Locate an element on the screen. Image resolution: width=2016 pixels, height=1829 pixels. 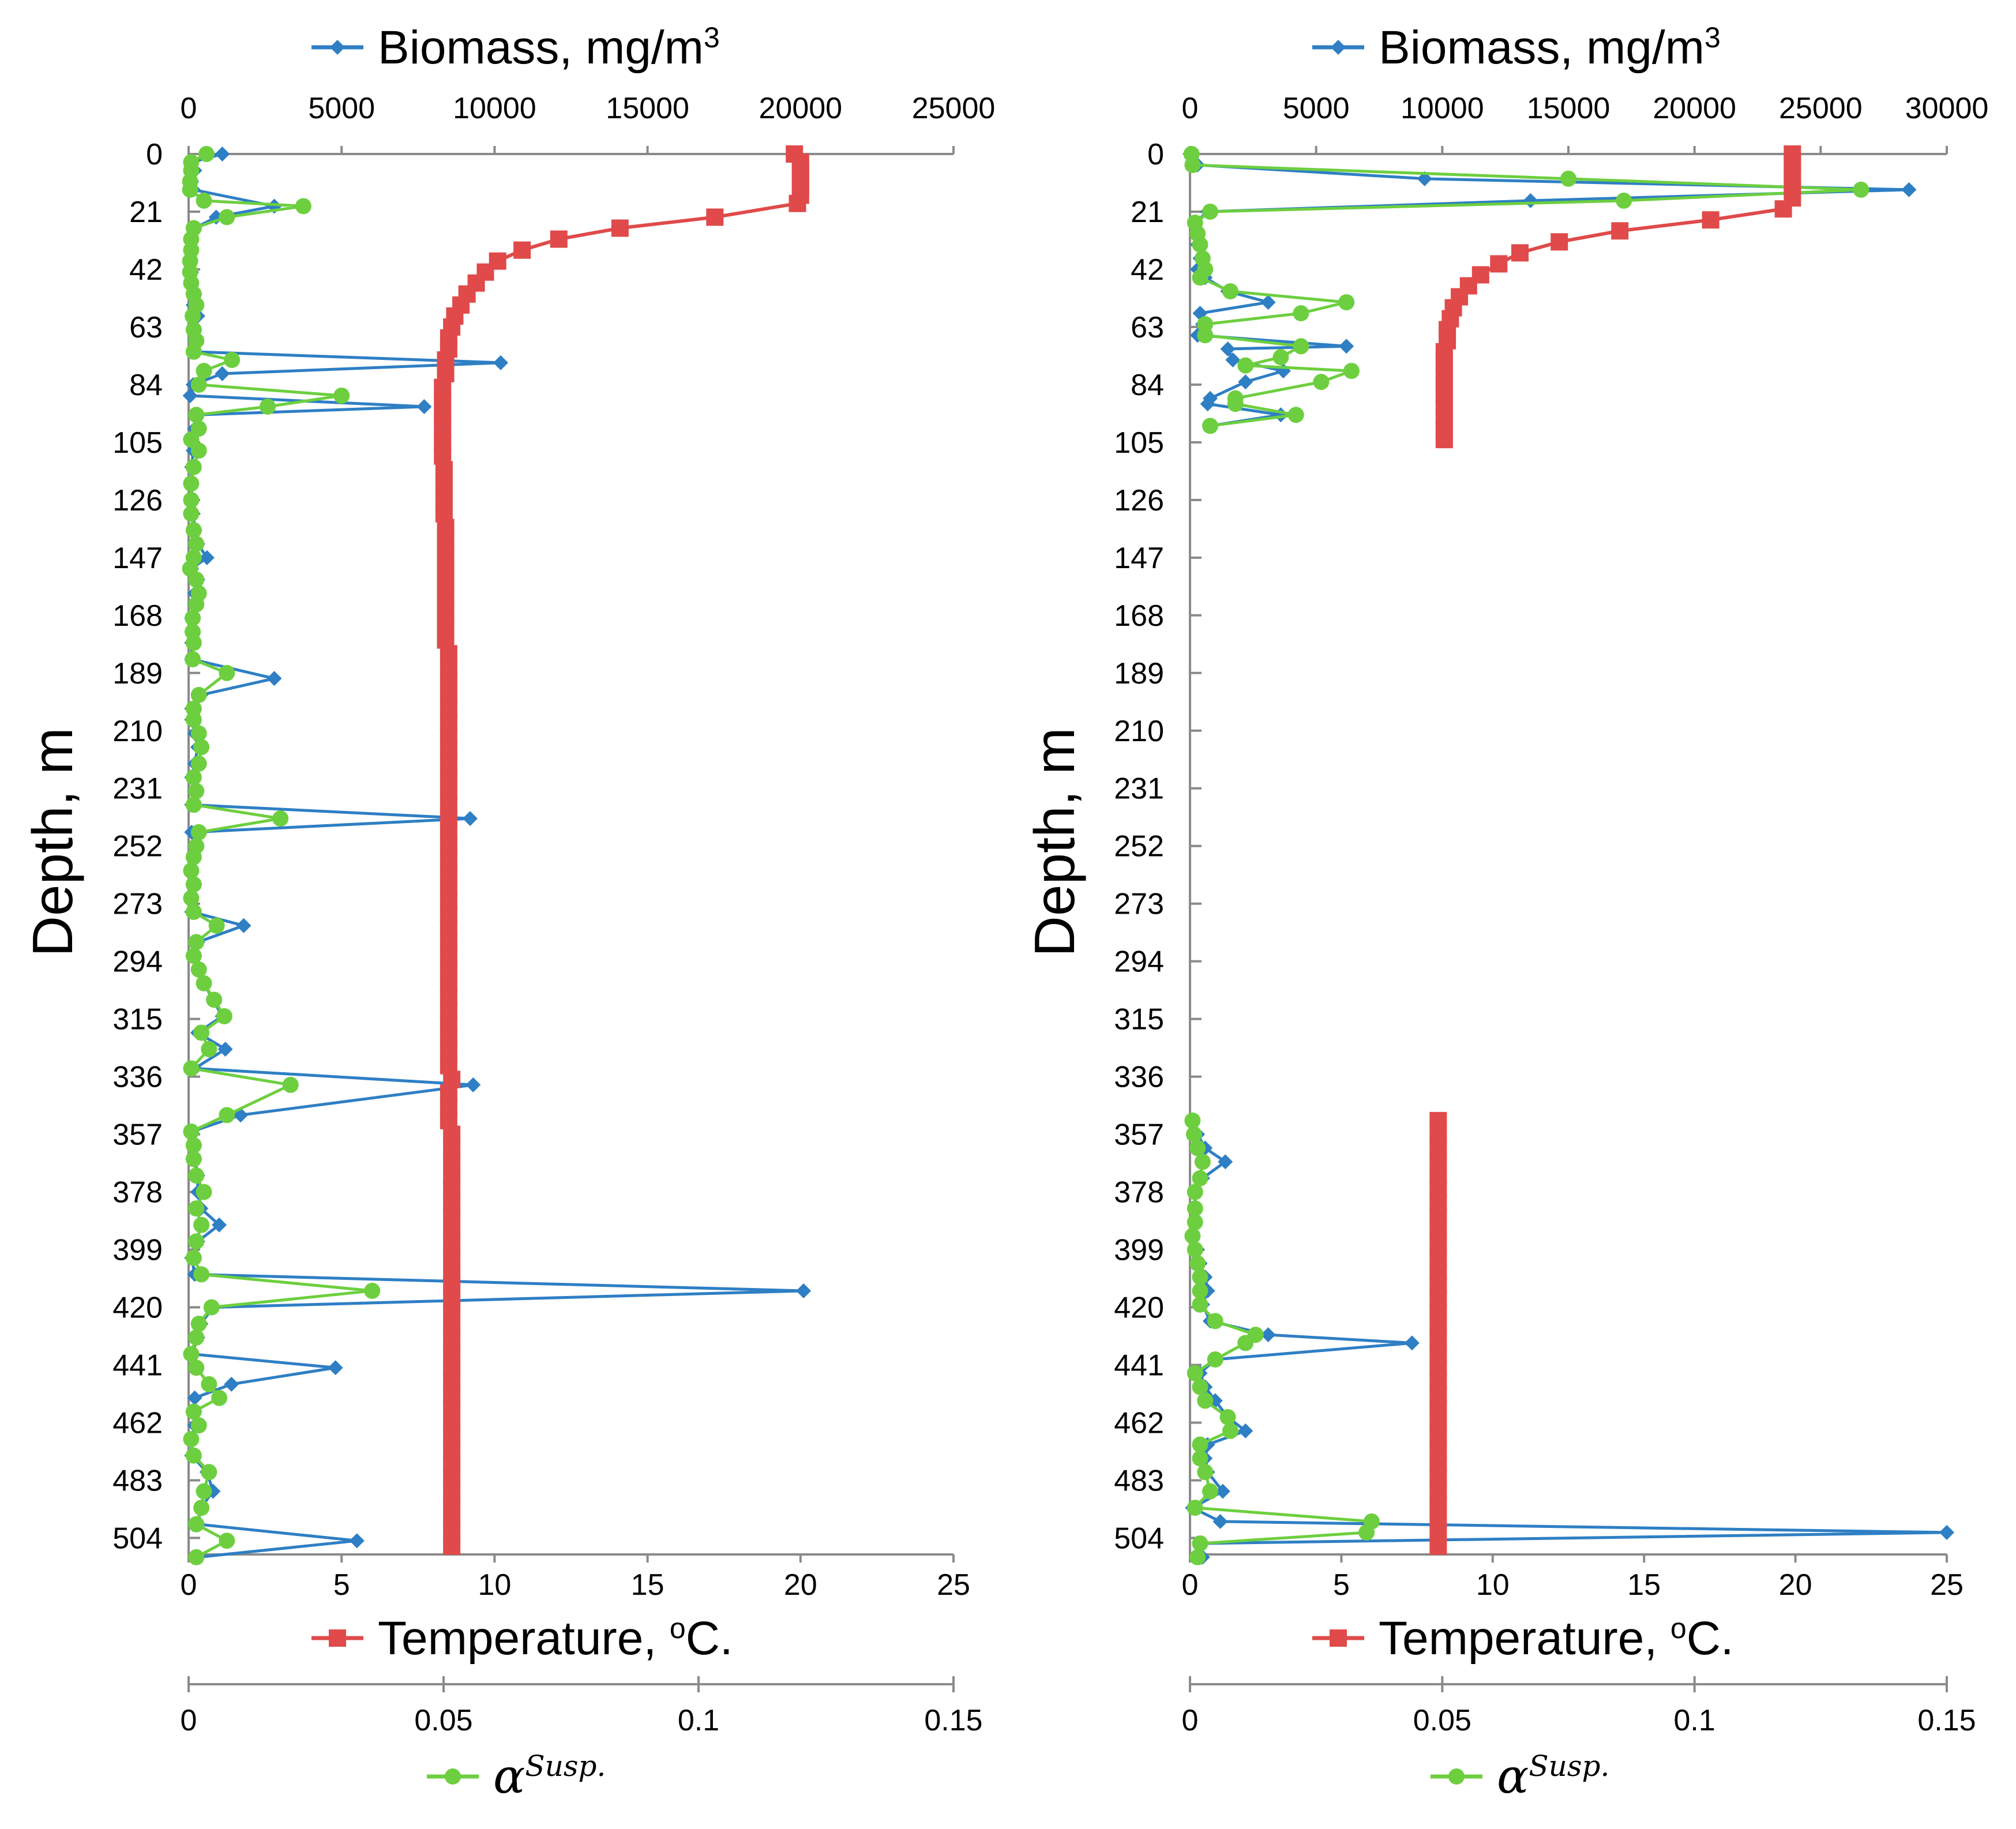
depth-tick-label: 210 is located at coordinates (1139, 731).